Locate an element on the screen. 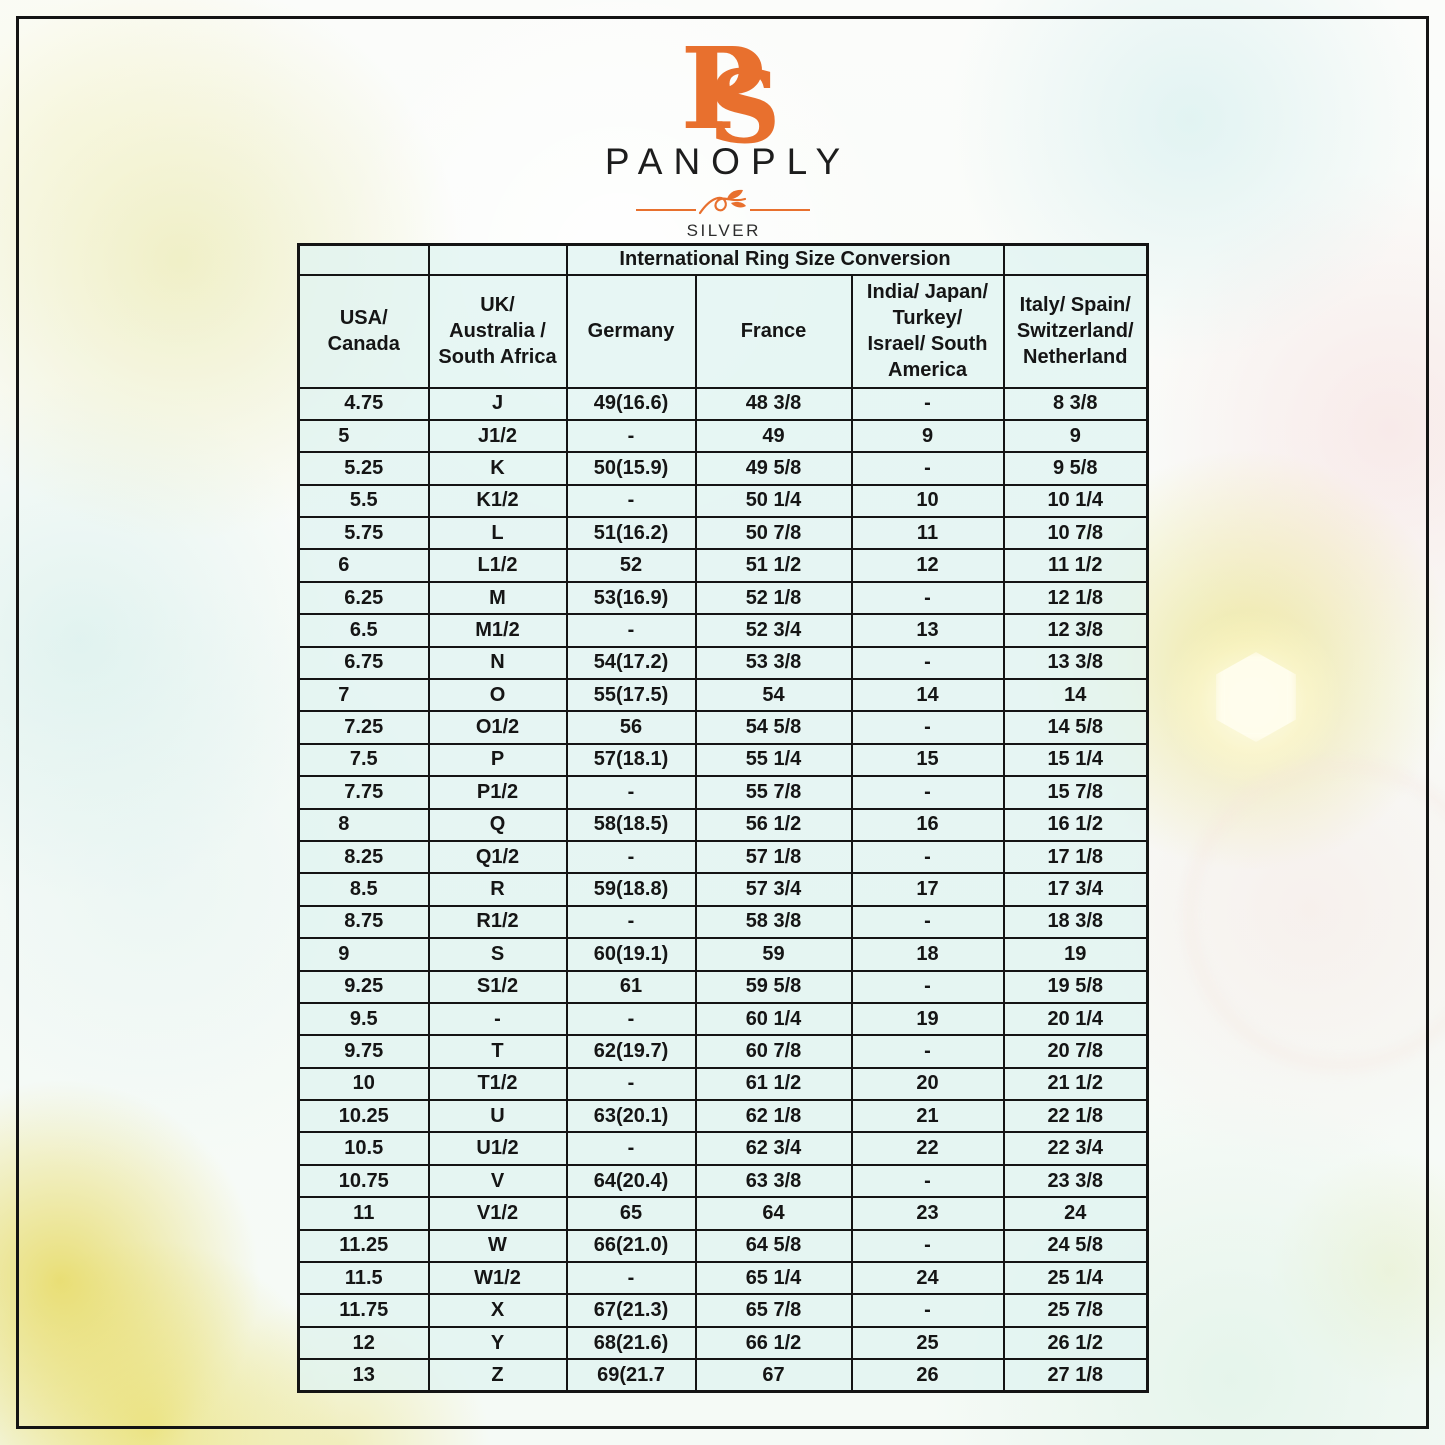 The image size is (1445, 1445). table-row: 9.75 T 62(19.7) 60 7/8-20 7/8 is located at coordinates (723, 1051).